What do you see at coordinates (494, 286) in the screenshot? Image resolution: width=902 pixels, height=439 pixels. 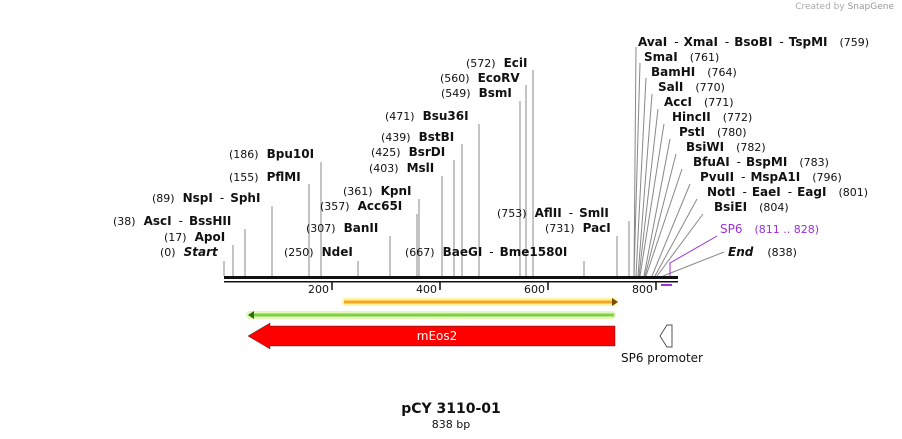 I see `axis-ticks` at bounding box center [494, 286].